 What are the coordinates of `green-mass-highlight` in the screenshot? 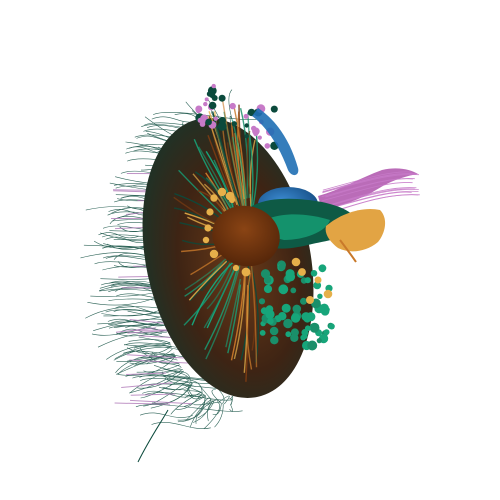 It's located at (299, 227).